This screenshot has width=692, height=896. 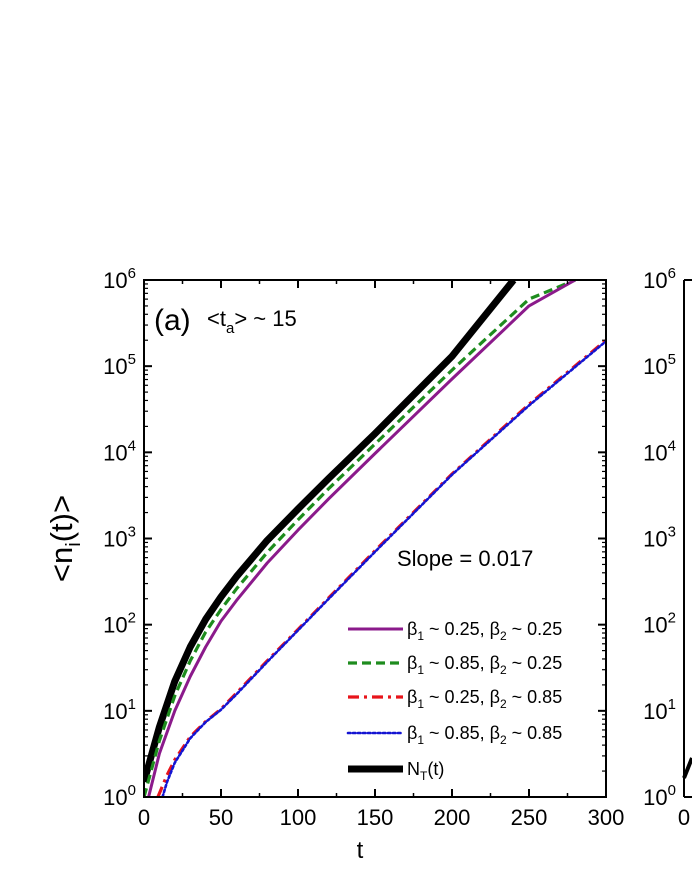 What do you see at coordinates (360, 850) in the screenshot?
I see `x-axis-title: t` at bounding box center [360, 850].